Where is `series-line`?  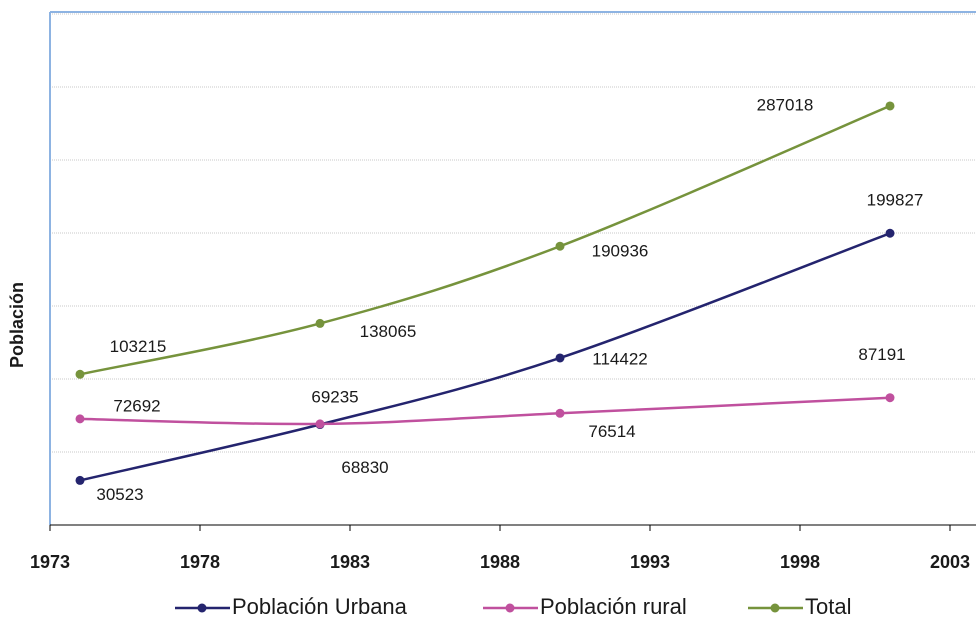 series-line is located at coordinates (485, 411).